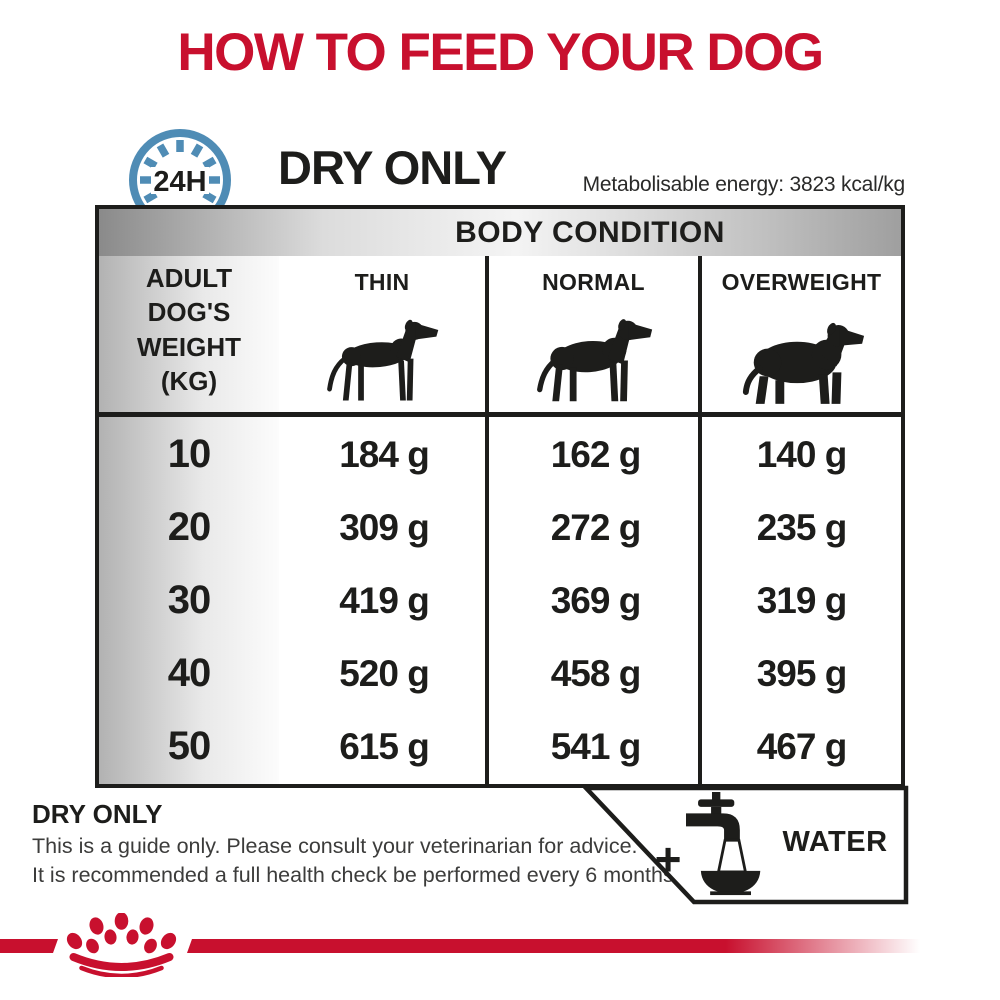  Describe the element at coordinates (189, 329) in the screenshot. I see `weight-column-label: ADULT DOG'S WEIGHT (KG)` at that location.